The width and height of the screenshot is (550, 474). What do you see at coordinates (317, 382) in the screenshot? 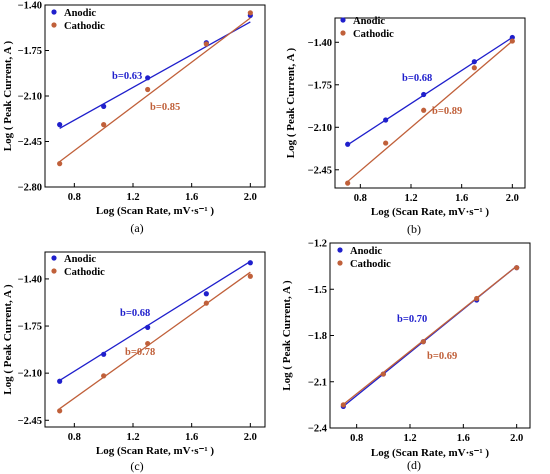
I see `y-tick-label: −2.1` at bounding box center [317, 382].